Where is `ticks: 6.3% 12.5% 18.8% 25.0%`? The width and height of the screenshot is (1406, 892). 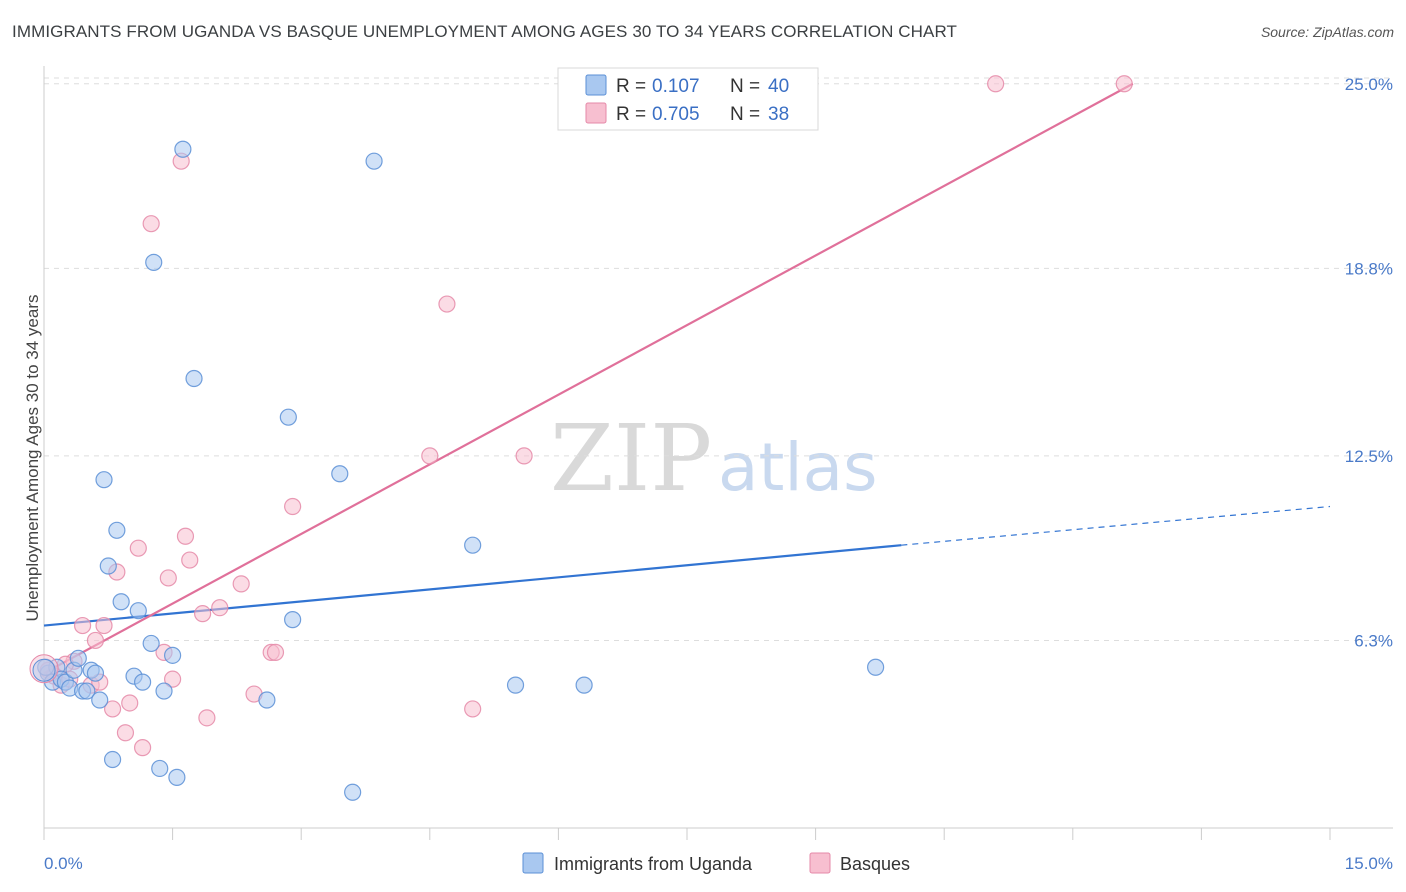 ticks: 6.3% 12.5% 18.8% 25.0% is located at coordinates (1369, 363).